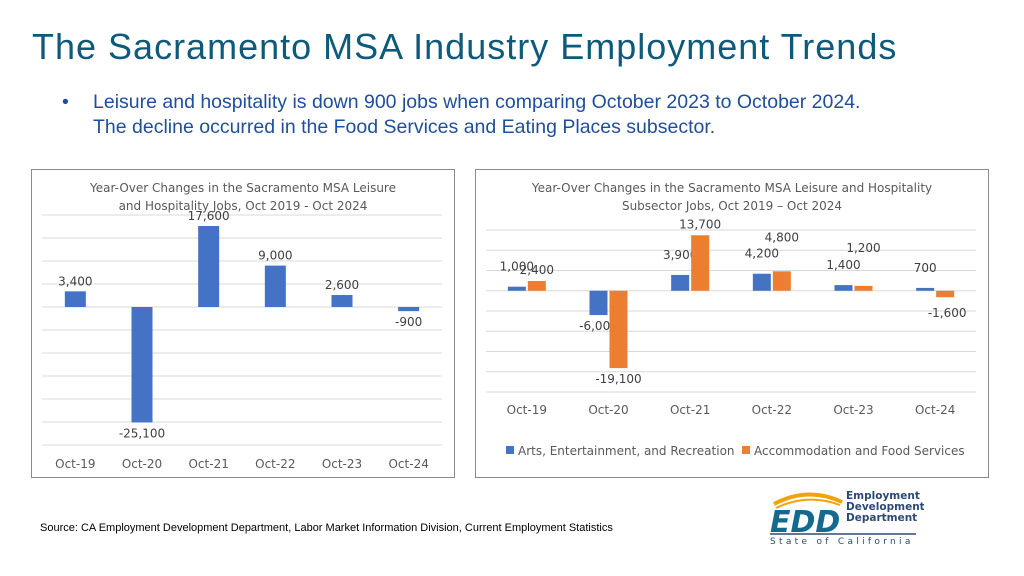 The image size is (1024, 576). Describe the element at coordinates (859, 451) in the screenshot. I see `legend-label-food: Accommodation and Food Services` at that location.